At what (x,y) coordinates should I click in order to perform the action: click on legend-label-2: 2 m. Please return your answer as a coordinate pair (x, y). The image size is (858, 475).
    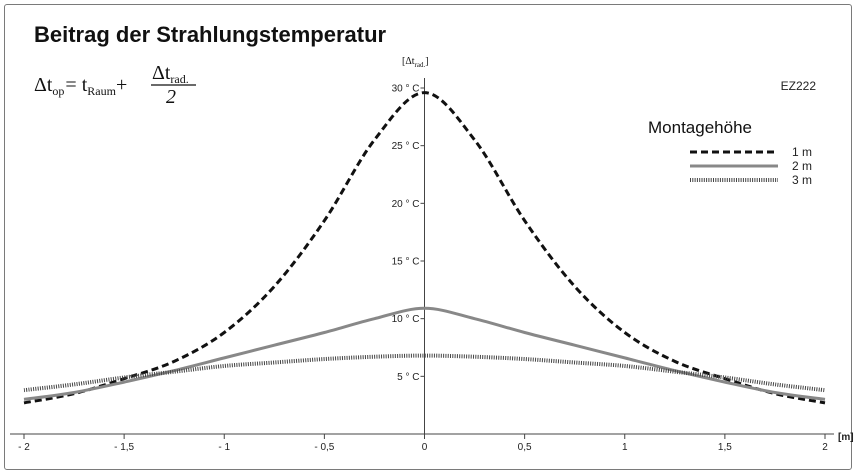
    Looking at the image, I should click on (802, 166).